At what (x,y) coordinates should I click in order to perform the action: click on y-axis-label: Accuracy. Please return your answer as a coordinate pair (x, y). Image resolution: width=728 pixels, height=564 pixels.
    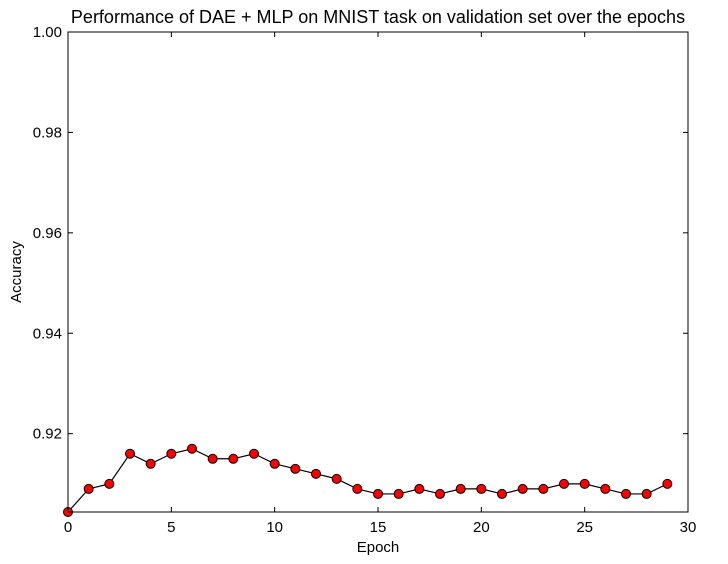
    Looking at the image, I should click on (16, 272).